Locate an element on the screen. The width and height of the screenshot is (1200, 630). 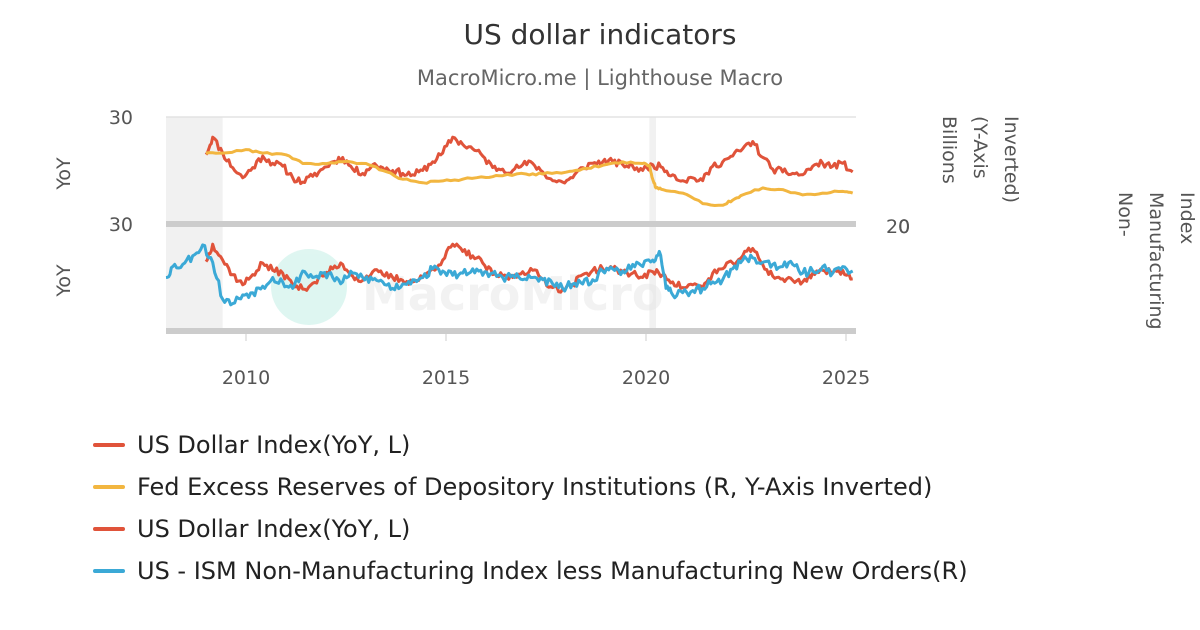
chart-title: US dollar indicators is located at coordinates (599, 34).